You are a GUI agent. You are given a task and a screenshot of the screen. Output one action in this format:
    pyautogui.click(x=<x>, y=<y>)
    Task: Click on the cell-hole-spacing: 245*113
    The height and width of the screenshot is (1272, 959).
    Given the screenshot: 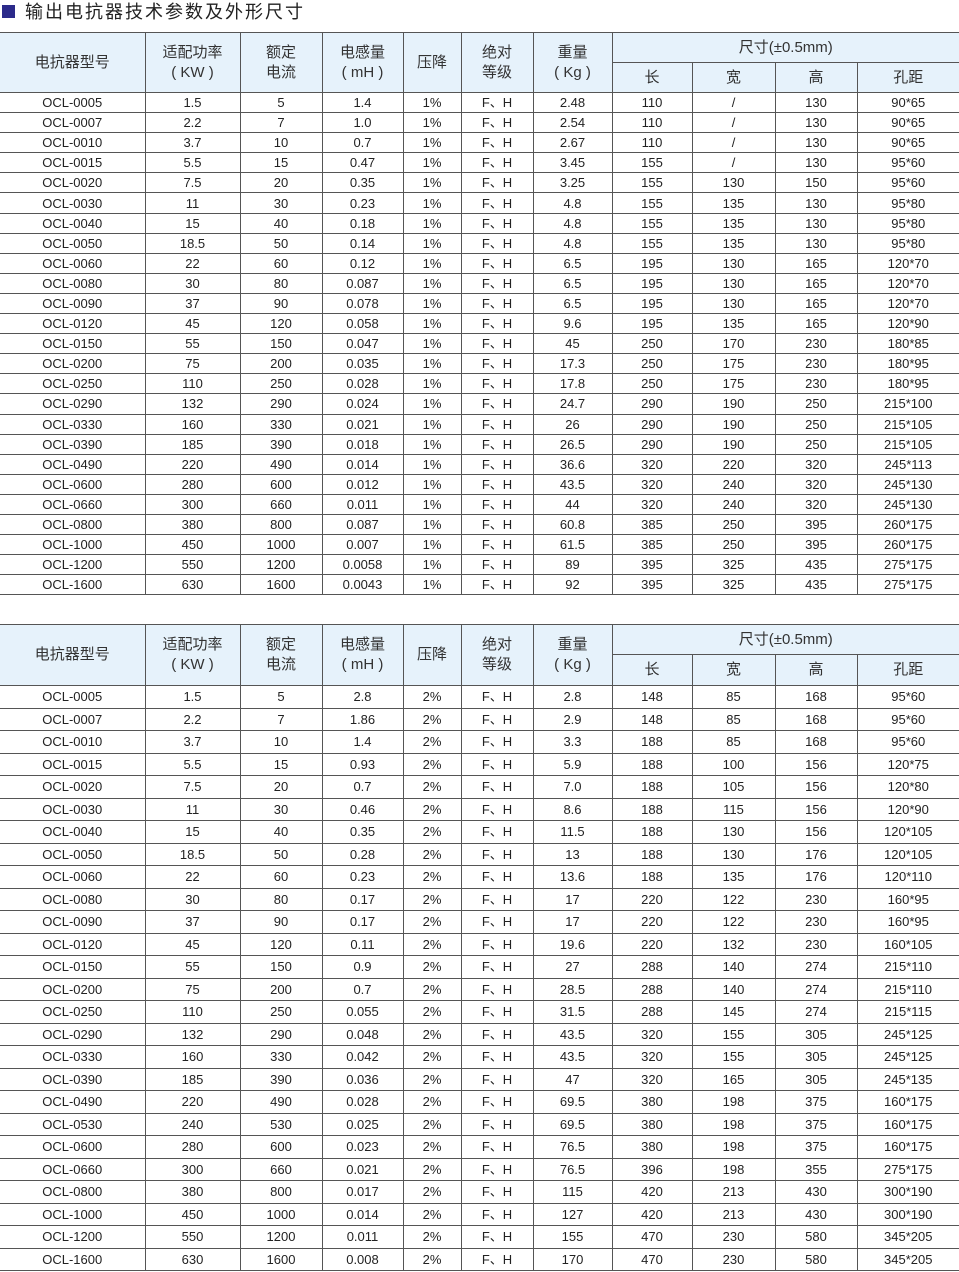 What is the action you would take?
    pyautogui.click(x=907, y=464)
    